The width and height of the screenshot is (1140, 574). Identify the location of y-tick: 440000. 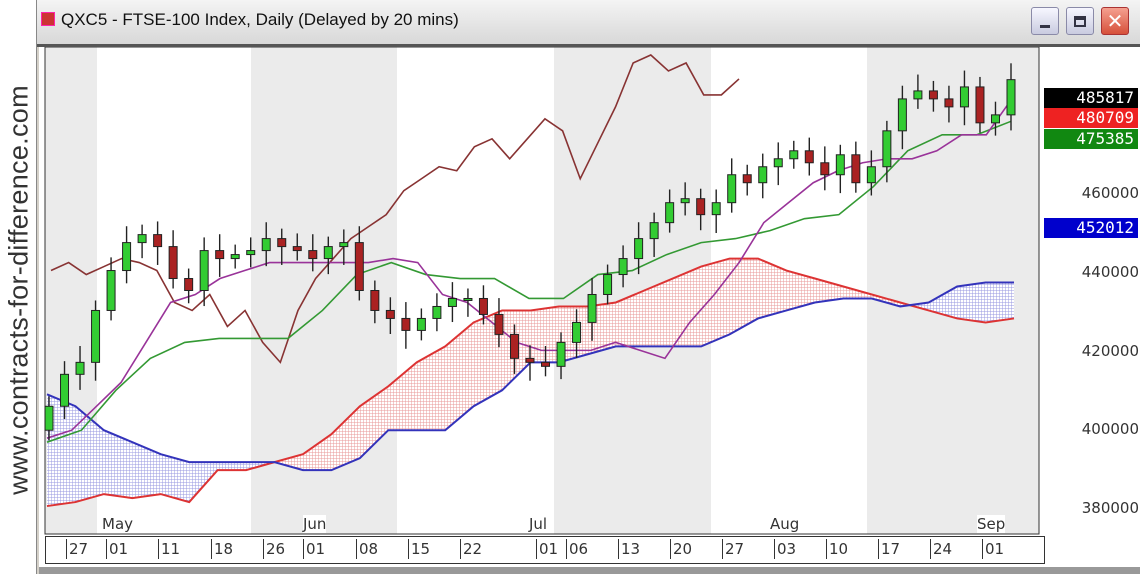
(1110, 272).